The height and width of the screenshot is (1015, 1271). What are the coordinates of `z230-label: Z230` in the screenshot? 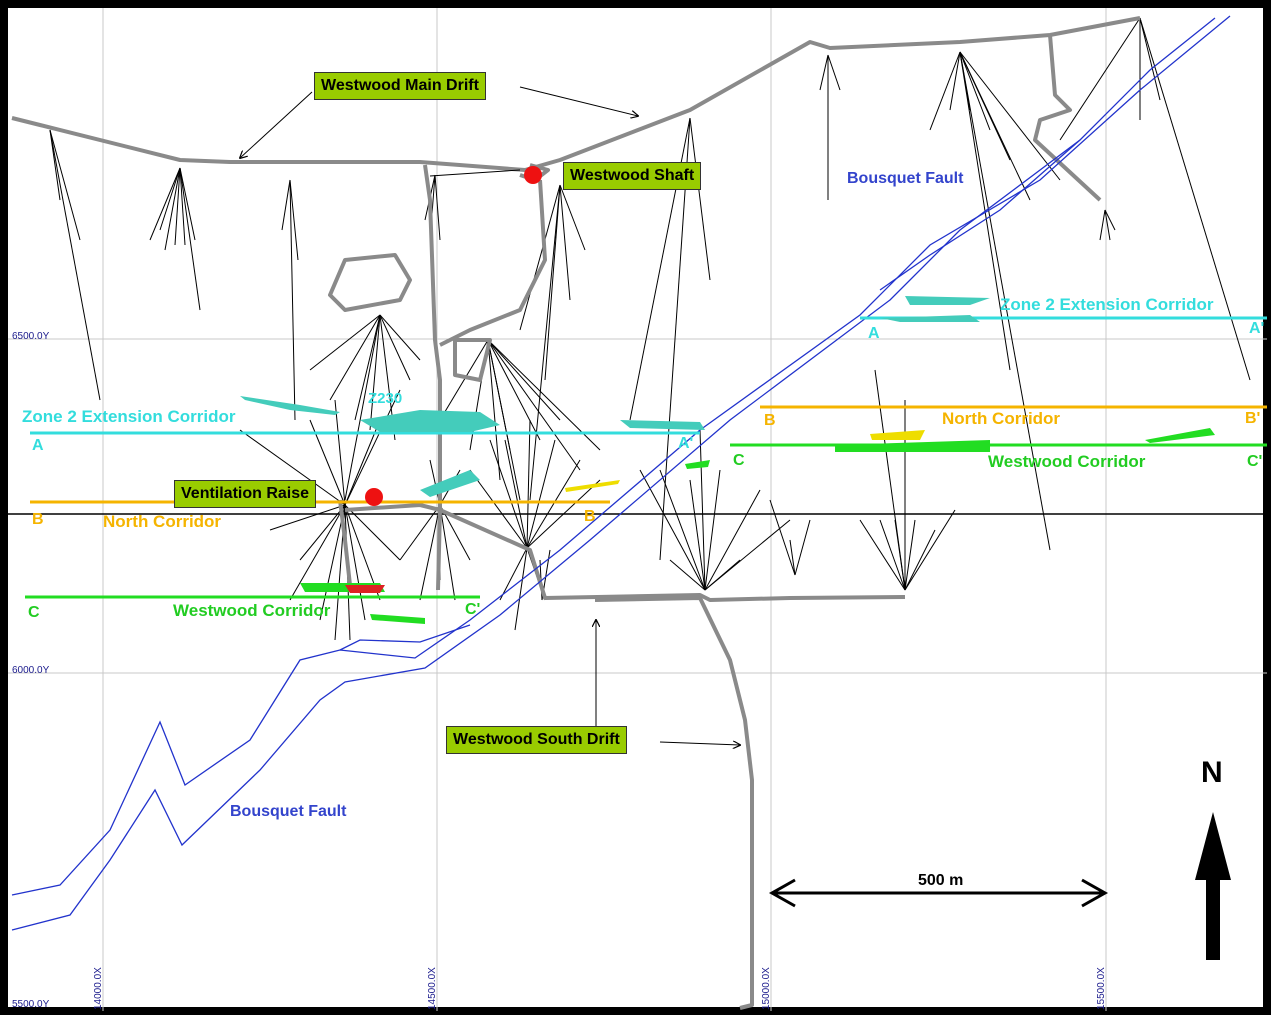 It's located at (385, 398).